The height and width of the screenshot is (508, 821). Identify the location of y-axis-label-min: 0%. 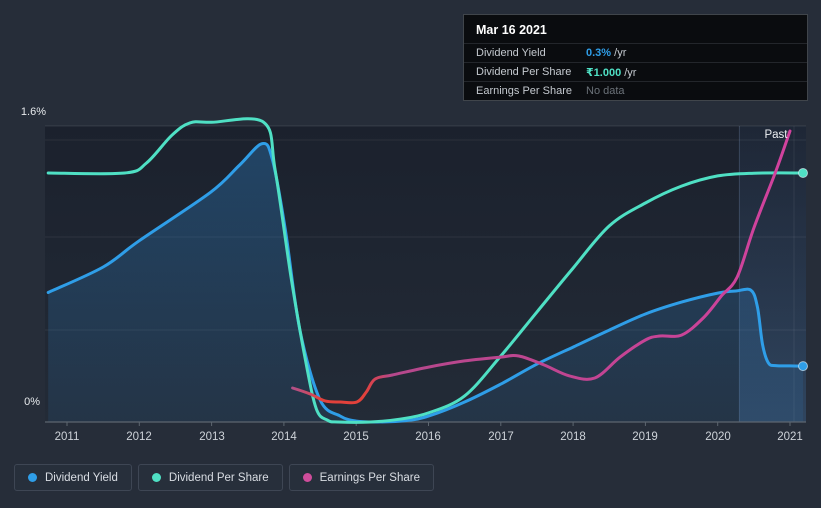
(32, 402).